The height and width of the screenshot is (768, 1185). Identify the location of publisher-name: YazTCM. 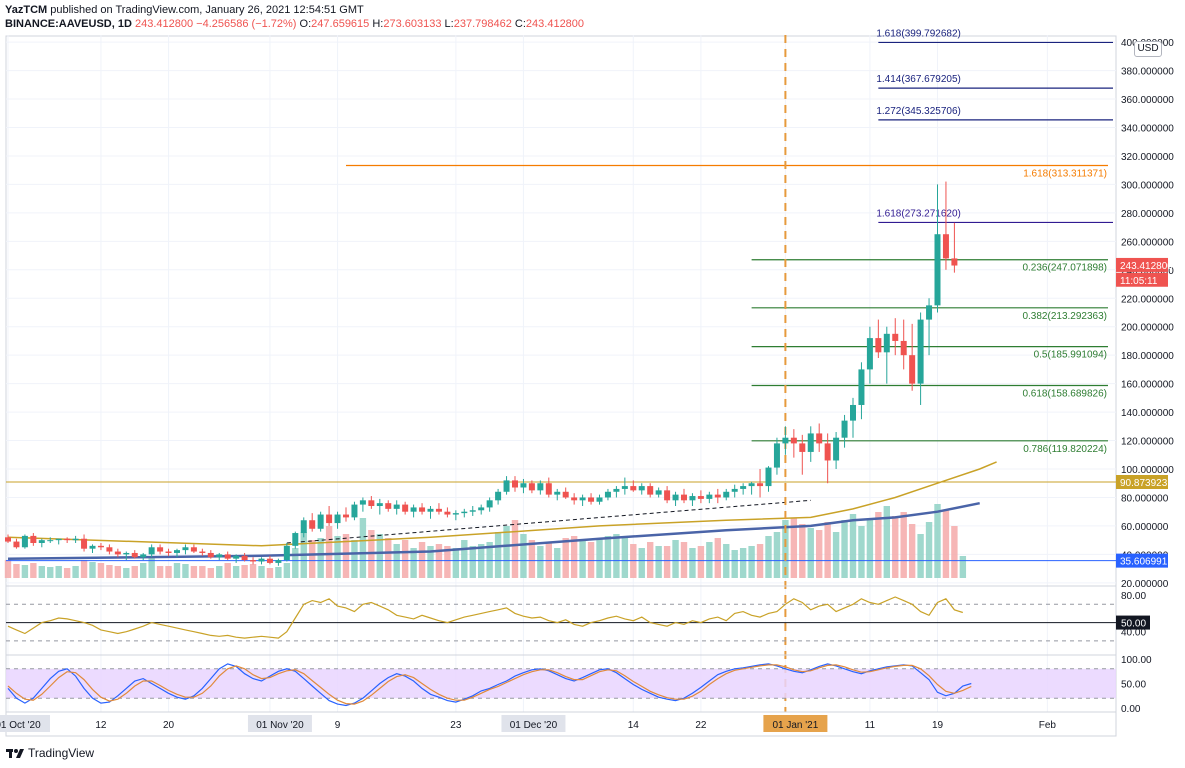
(26, 10).